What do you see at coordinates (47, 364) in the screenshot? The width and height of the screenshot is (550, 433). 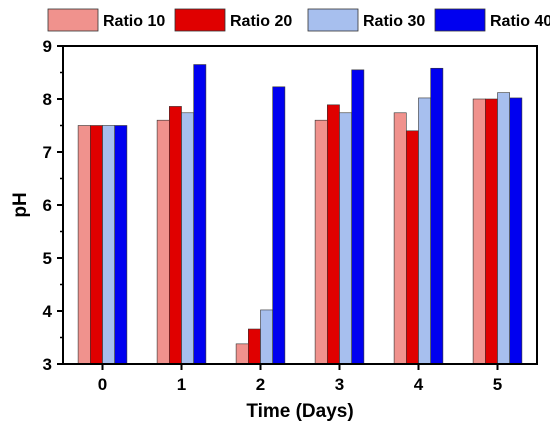 I see `y-tick-label: 3` at bounding box center [47, 364].